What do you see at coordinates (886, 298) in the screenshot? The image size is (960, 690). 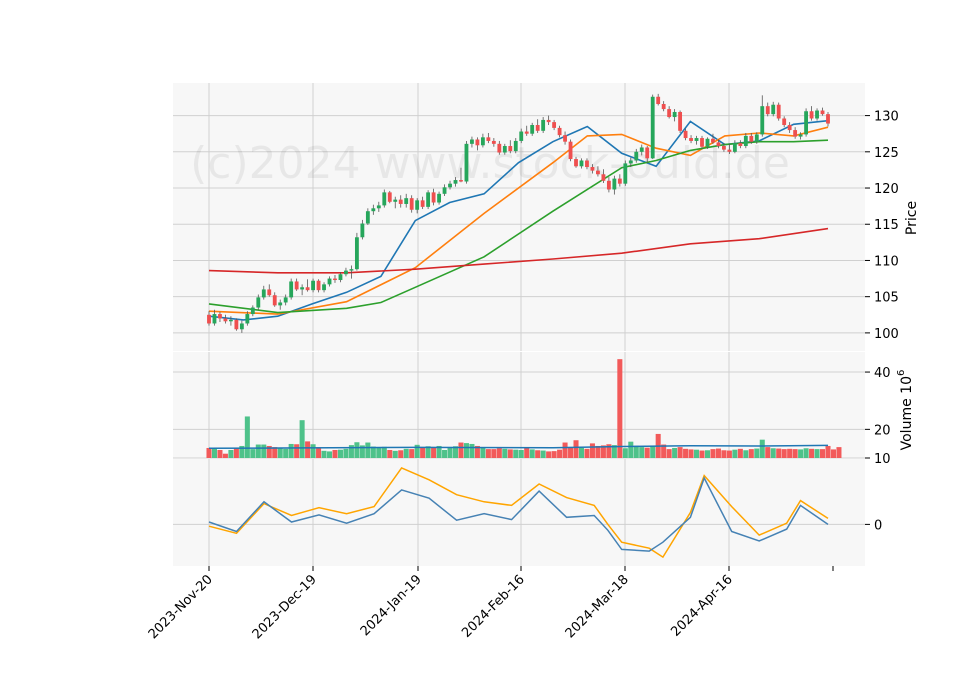 I see `price-tick-label: 105` at bounding box center [886, 298].